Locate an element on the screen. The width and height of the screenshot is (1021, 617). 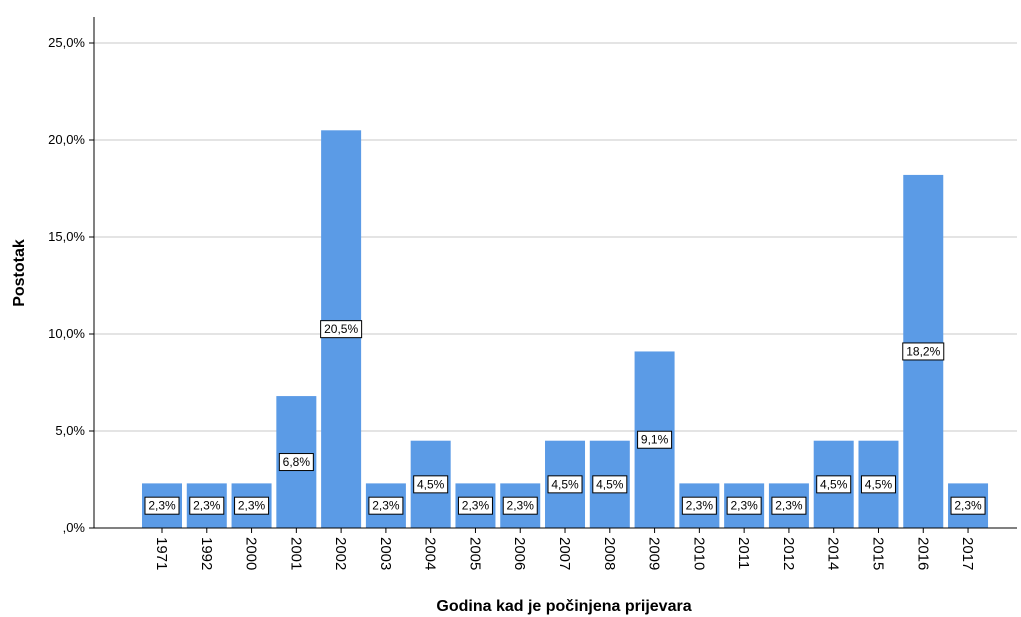
data-label-box-2012 is located at coordinates (789, 505).